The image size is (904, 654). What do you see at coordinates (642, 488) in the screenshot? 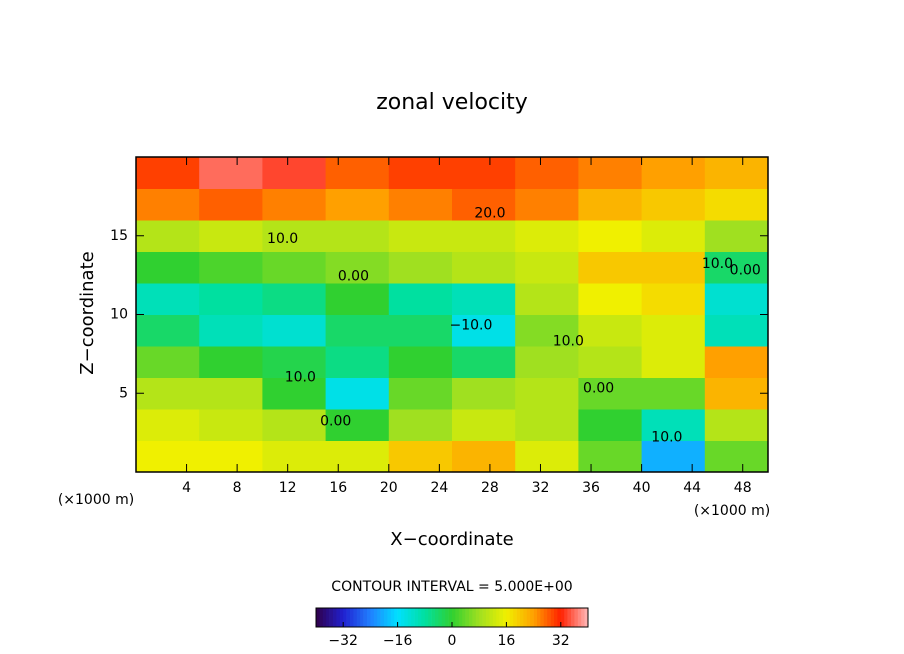
I see `x-tick-label: 40` at bounding box center [642, 488].